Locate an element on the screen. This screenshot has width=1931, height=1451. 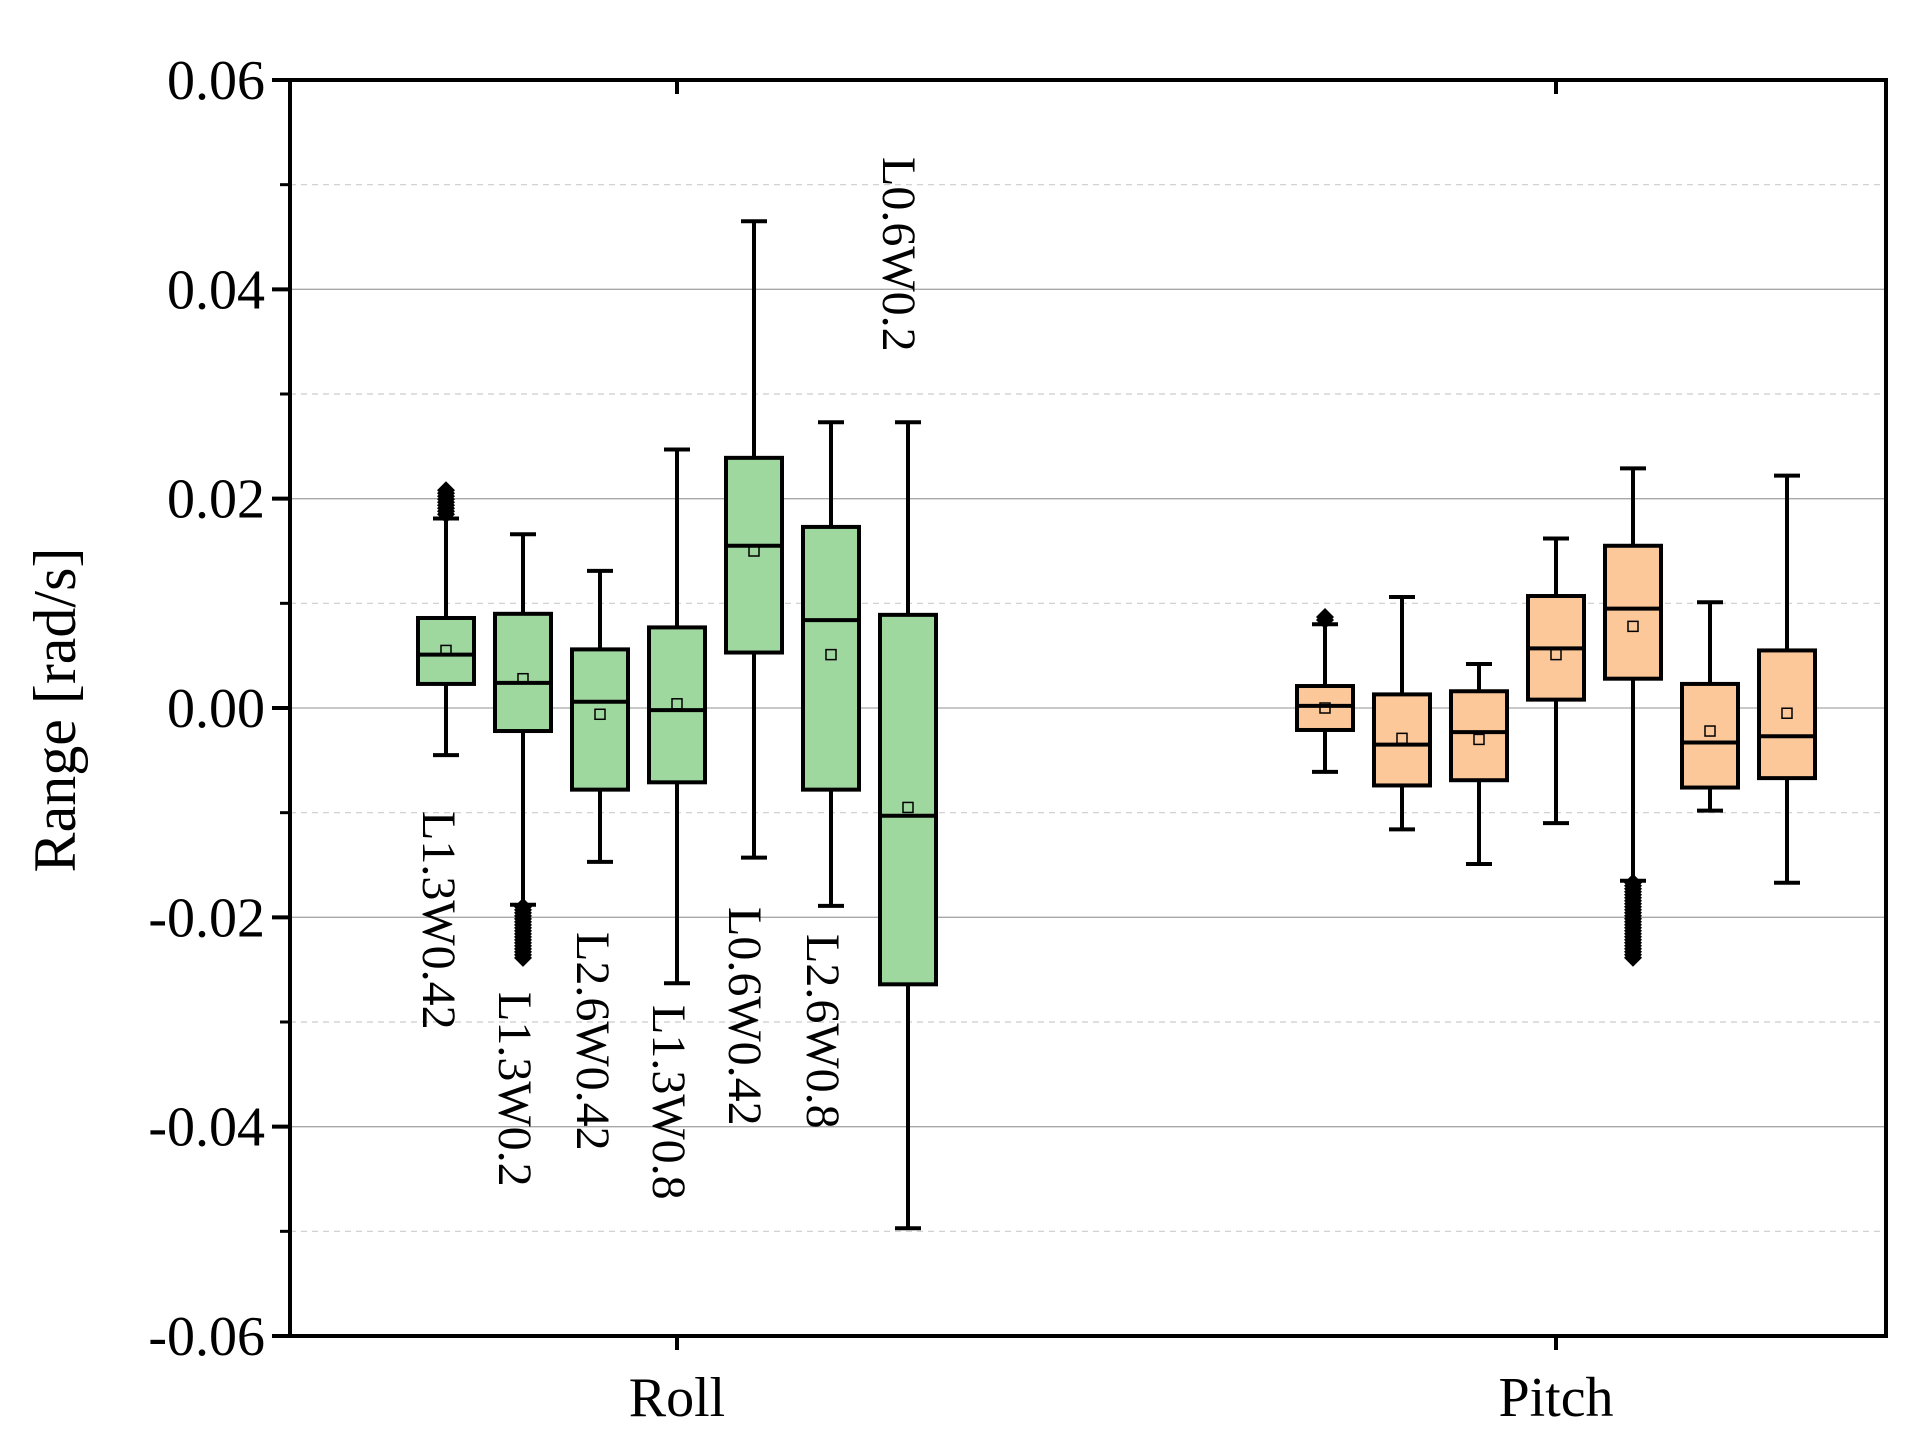
box-label-1: L1.3W0.42 is located at coordinates (438, 920).